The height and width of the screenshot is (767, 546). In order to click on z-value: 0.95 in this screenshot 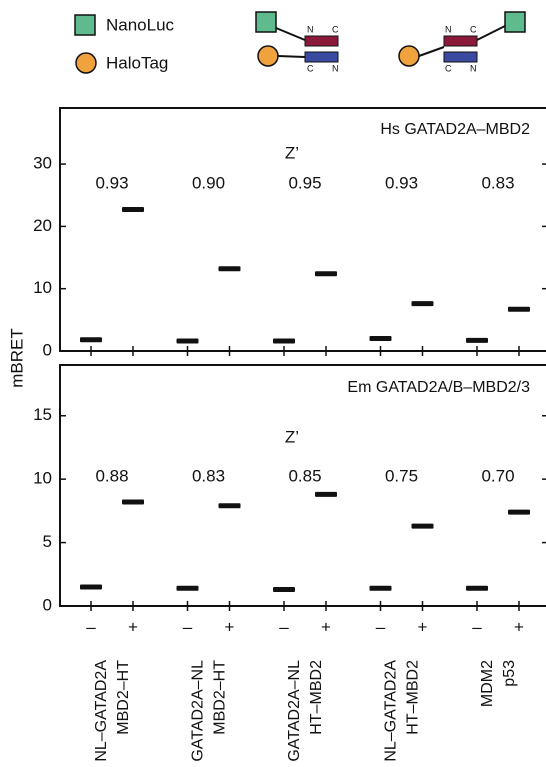, I will do `click(304, 182)`.